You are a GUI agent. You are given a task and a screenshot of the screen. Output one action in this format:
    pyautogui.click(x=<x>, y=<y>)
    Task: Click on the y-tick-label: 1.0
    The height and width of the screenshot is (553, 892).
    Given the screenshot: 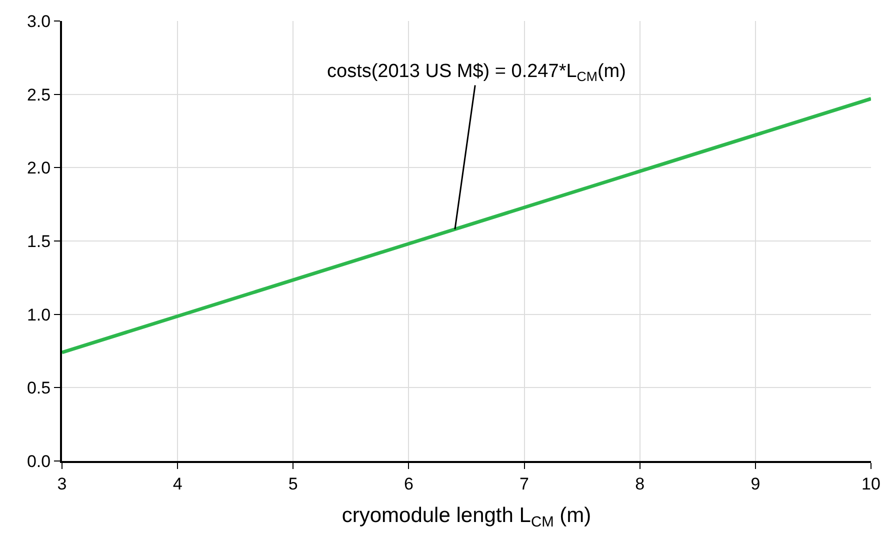 What is the action you would take?
    pyautogui.click(x=38, y=314)
    